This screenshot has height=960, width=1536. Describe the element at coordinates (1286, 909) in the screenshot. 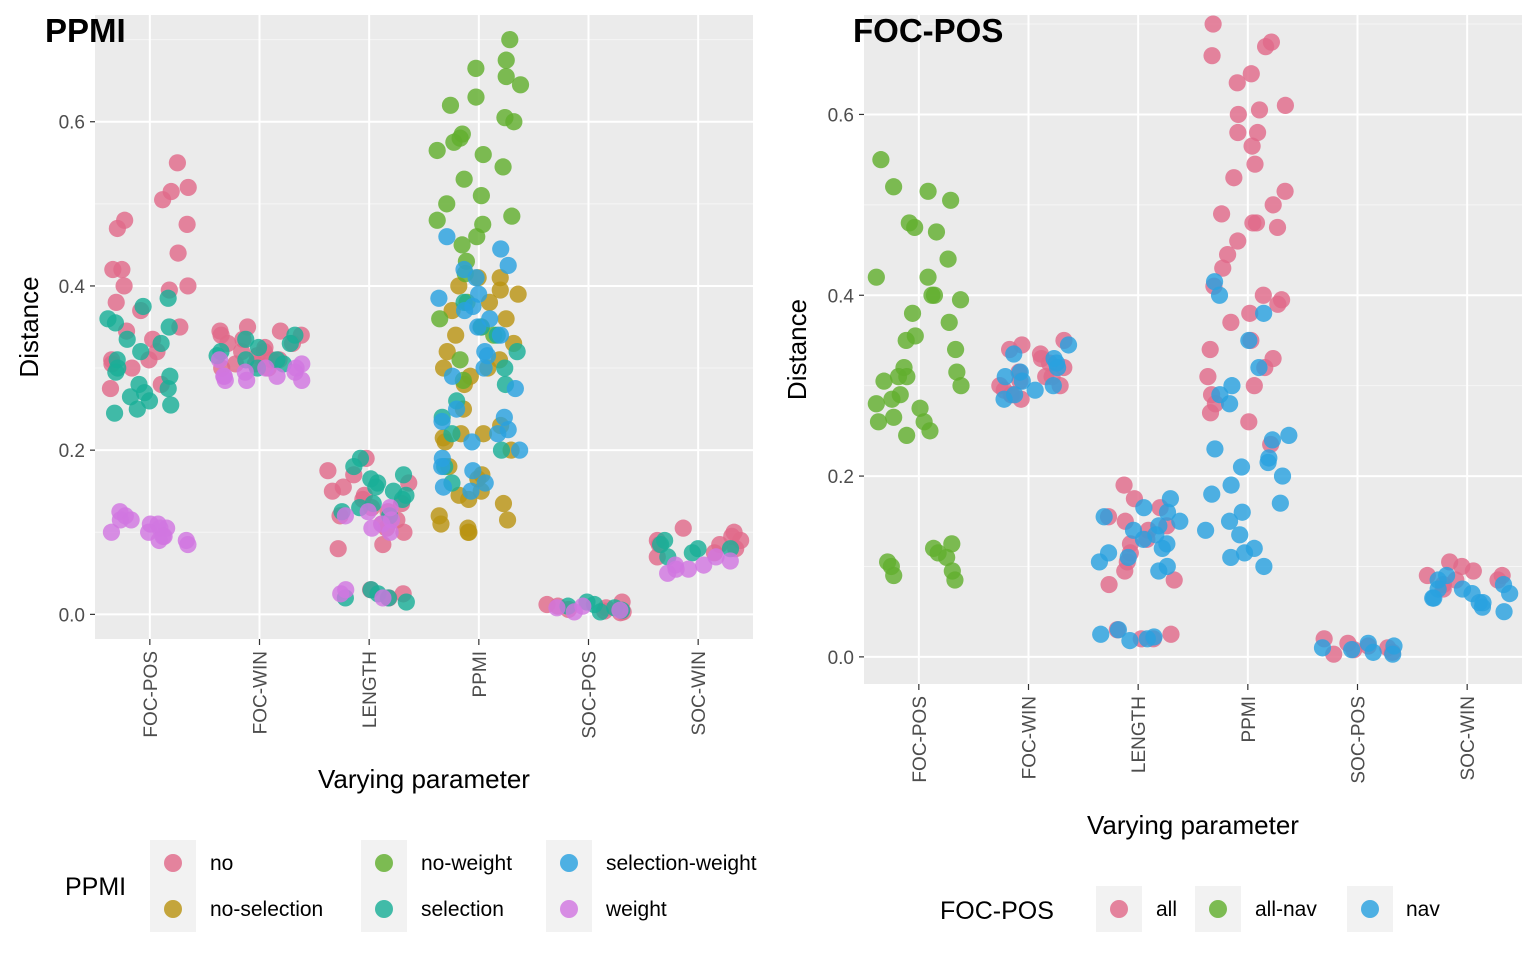

I see `legend-label-all-nav: all-nav` at that location.